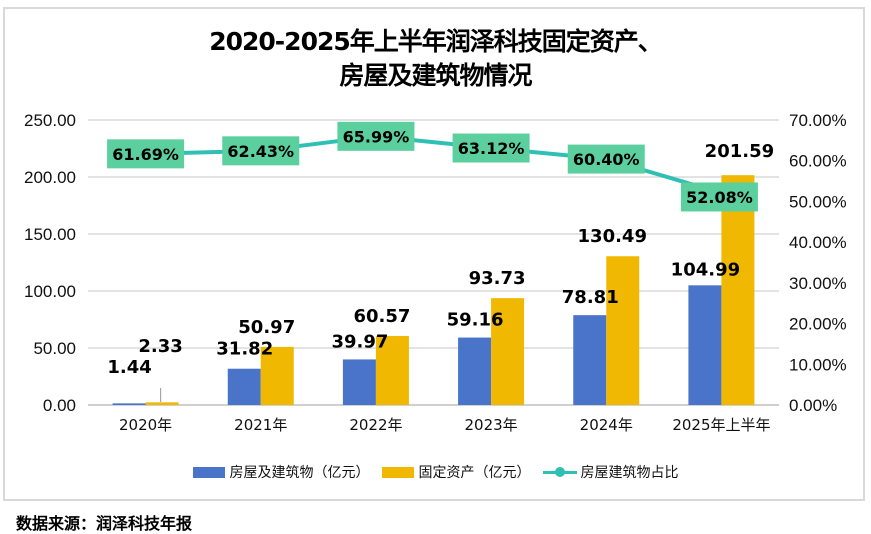 Image resolution: width=871 pixels, height=534 pixels. What do you see at coordinates (375, 425) in the screenshot?
I see `x-category-label: 2022年` at bounding box center [375, 425].